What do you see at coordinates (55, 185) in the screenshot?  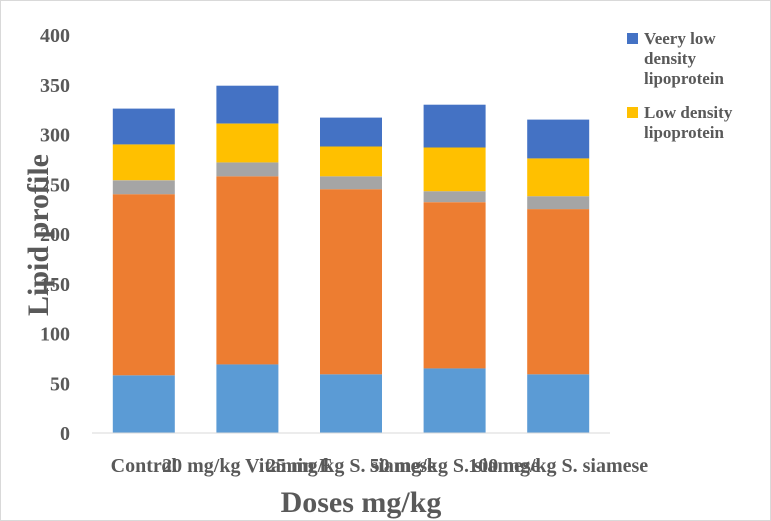 I see `y-tick-label: 250` at bounding box center [55, 185].